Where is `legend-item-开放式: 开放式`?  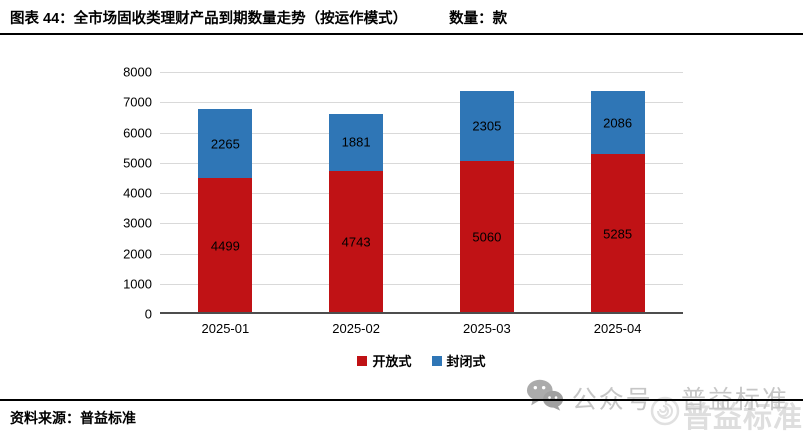 legend-item-开放式: 开放式 is located at coordinates (384, 360).